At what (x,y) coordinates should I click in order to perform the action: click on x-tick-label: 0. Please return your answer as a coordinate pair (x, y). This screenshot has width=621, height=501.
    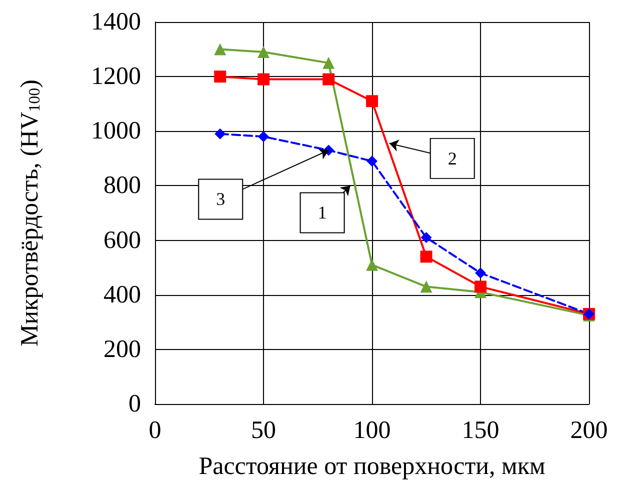
    Looking at the image, I should click on (155, 430).